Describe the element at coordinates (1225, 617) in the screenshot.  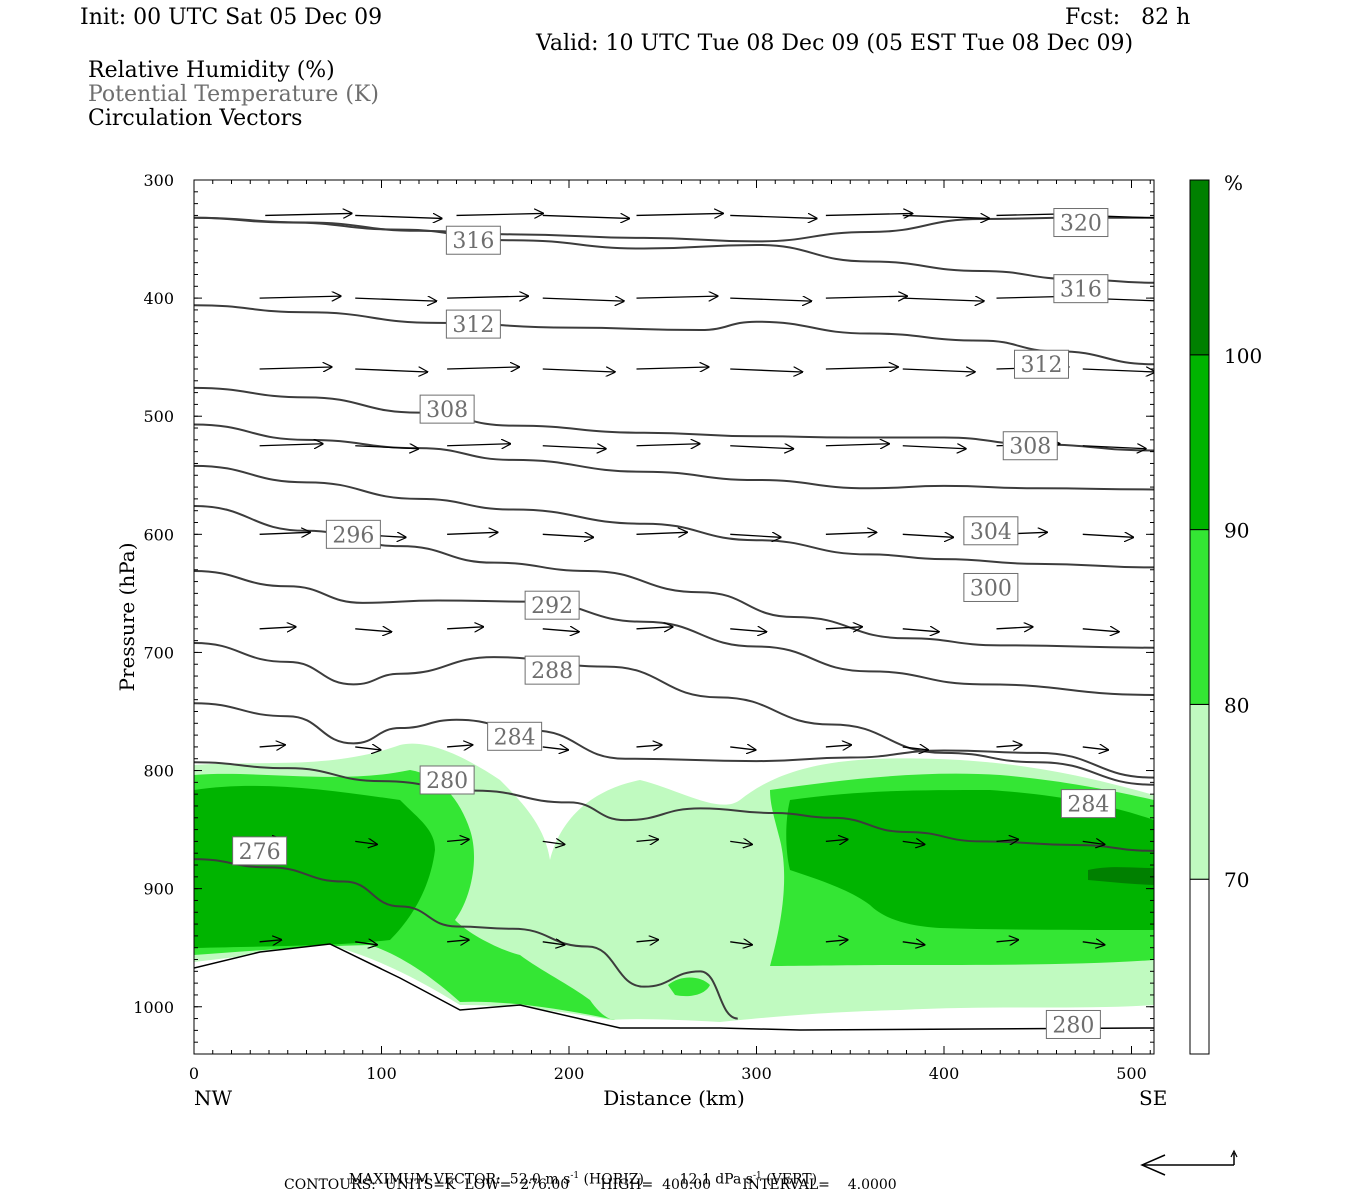
I see `colorbar: 70 80 90 100` at that location.